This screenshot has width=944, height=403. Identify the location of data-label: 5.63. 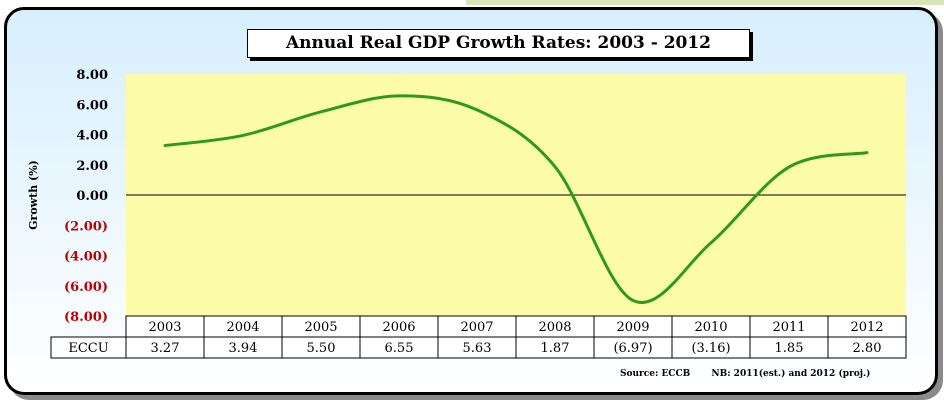
(477, 348).